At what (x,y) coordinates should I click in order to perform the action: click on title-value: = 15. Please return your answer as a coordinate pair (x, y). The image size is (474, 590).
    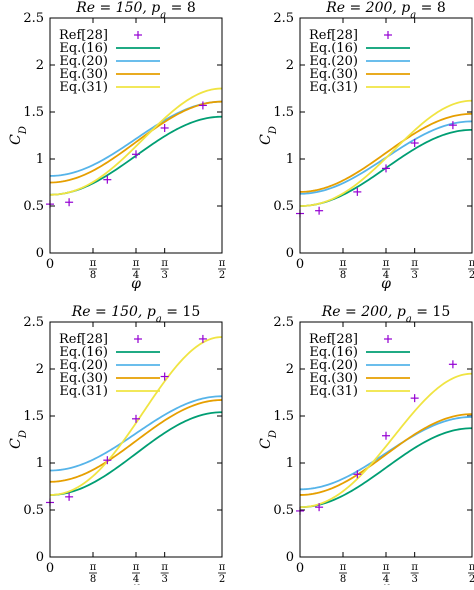
    Looking at the image, I should click on (181, 312).